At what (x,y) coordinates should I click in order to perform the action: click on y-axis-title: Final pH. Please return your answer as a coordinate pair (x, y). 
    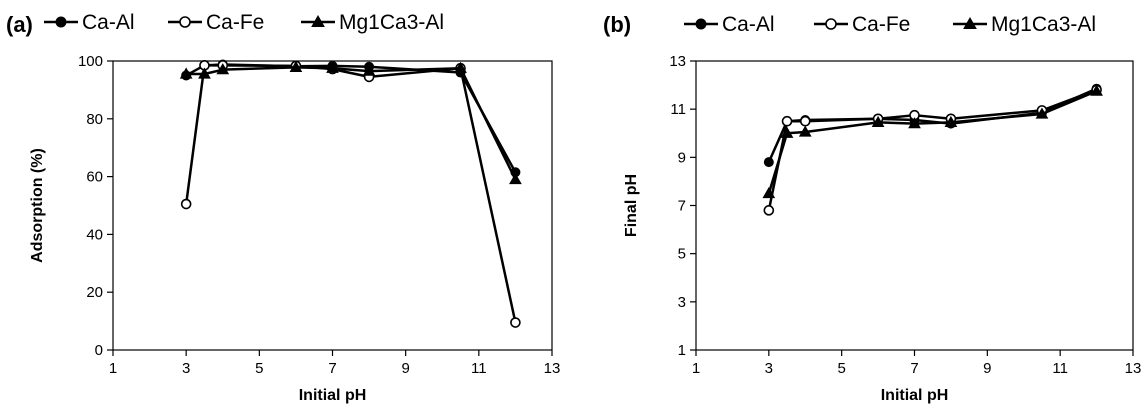
    Looking at the image, I should click on (631, 205).